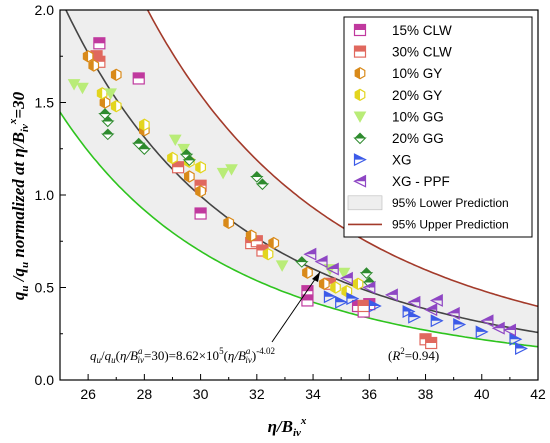  Describe the element at coordinates (365, 203) in the screenshot. I see `legend-band-swatch` at that location.